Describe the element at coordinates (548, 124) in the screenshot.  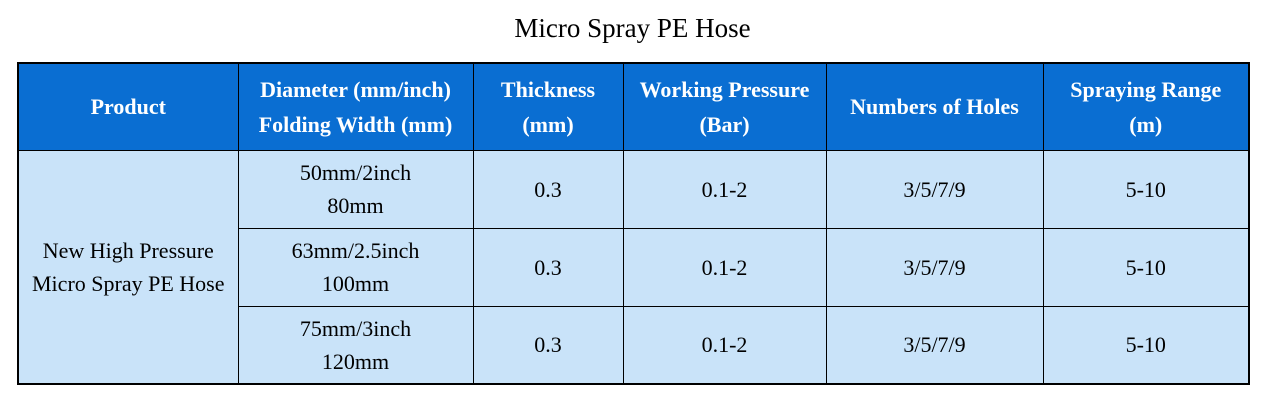
I see `header-line: (mm)` at that location.